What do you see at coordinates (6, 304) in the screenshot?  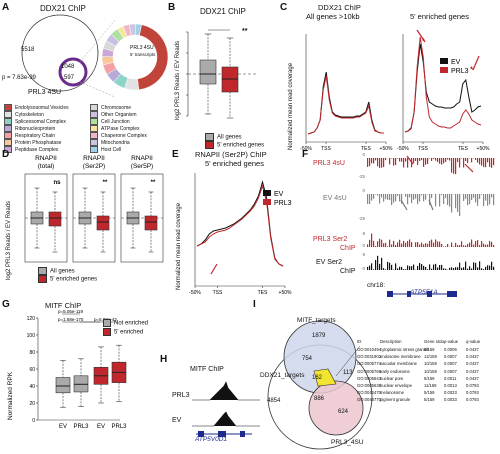 I see `panel-g-letter: G` at bounding box center [6, 304].